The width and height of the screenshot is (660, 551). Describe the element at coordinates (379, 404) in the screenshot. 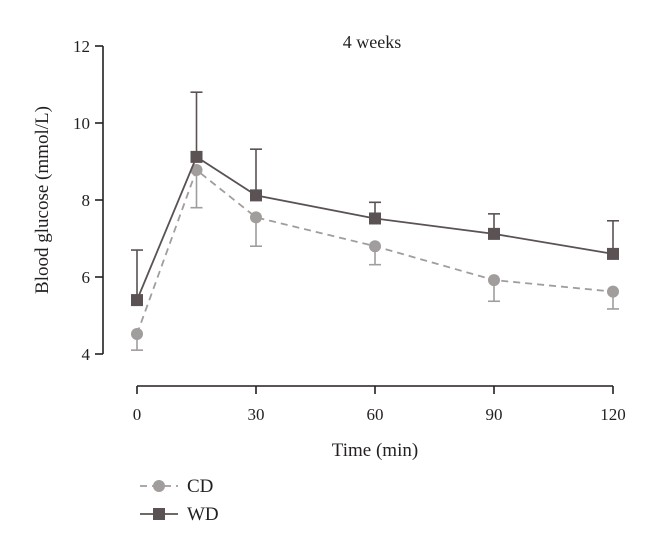

I see `x-axis: 0 30 60 90 120` at that location.